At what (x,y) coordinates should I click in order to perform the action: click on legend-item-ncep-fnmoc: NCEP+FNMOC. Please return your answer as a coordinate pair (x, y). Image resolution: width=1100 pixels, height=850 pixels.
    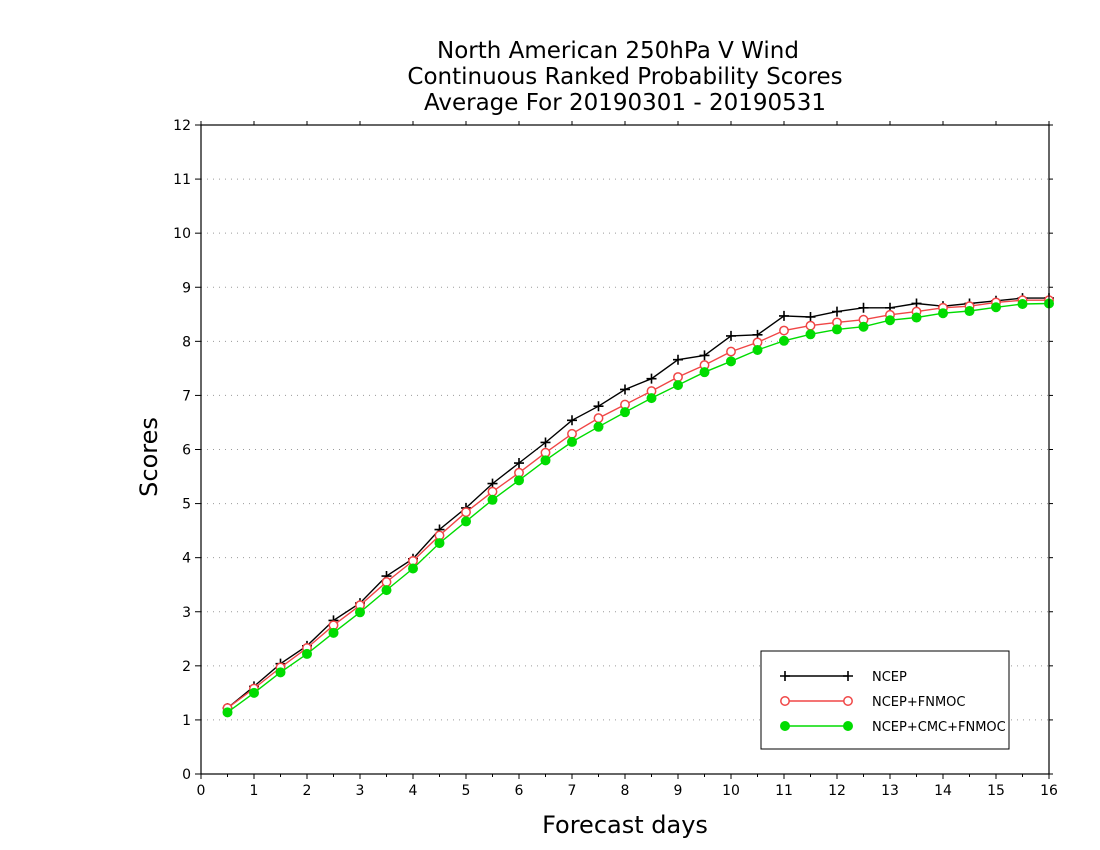
    Looking at the image, I should click on (872, 702).